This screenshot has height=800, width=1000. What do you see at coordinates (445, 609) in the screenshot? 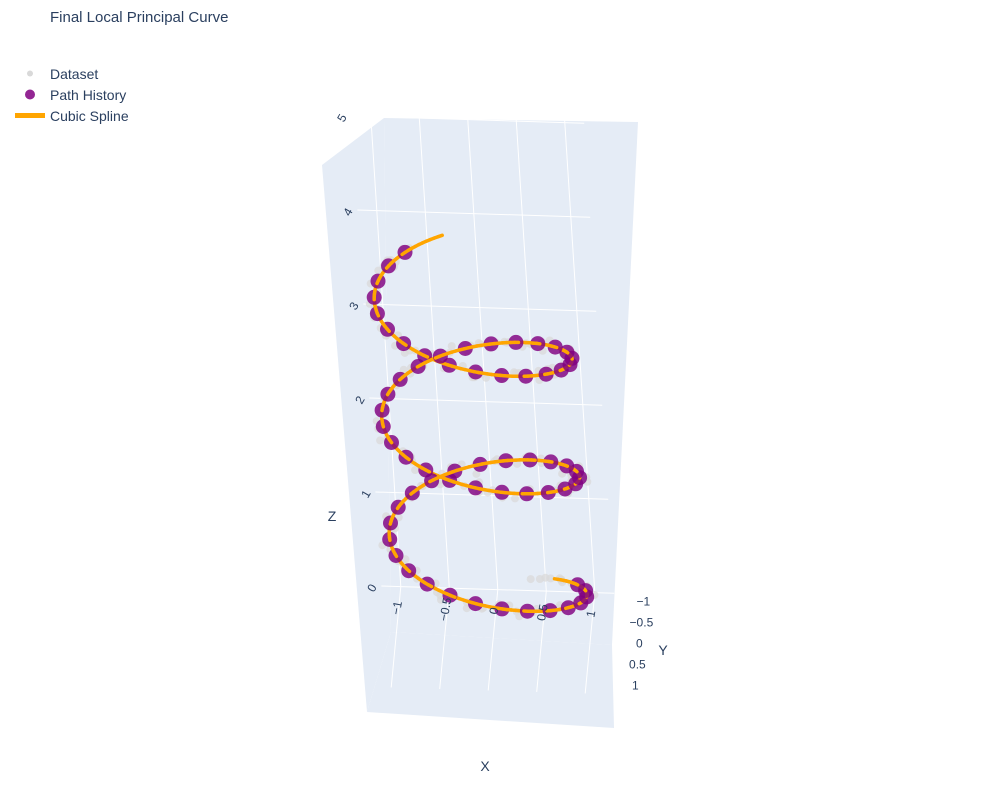
I see `x-tick-label: −0.5` at bounding box center [445, 609].